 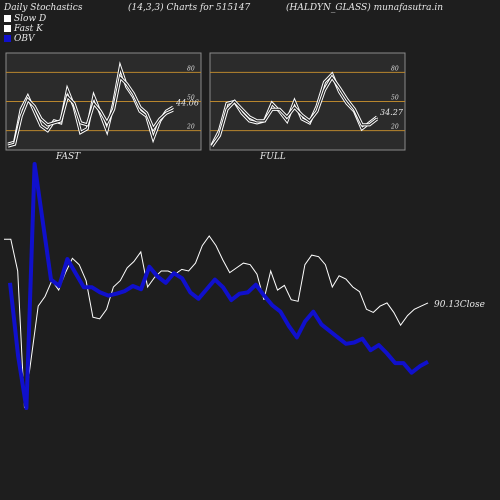 I want to click on full-ytick-50: 50, so click(x=395, y=98).